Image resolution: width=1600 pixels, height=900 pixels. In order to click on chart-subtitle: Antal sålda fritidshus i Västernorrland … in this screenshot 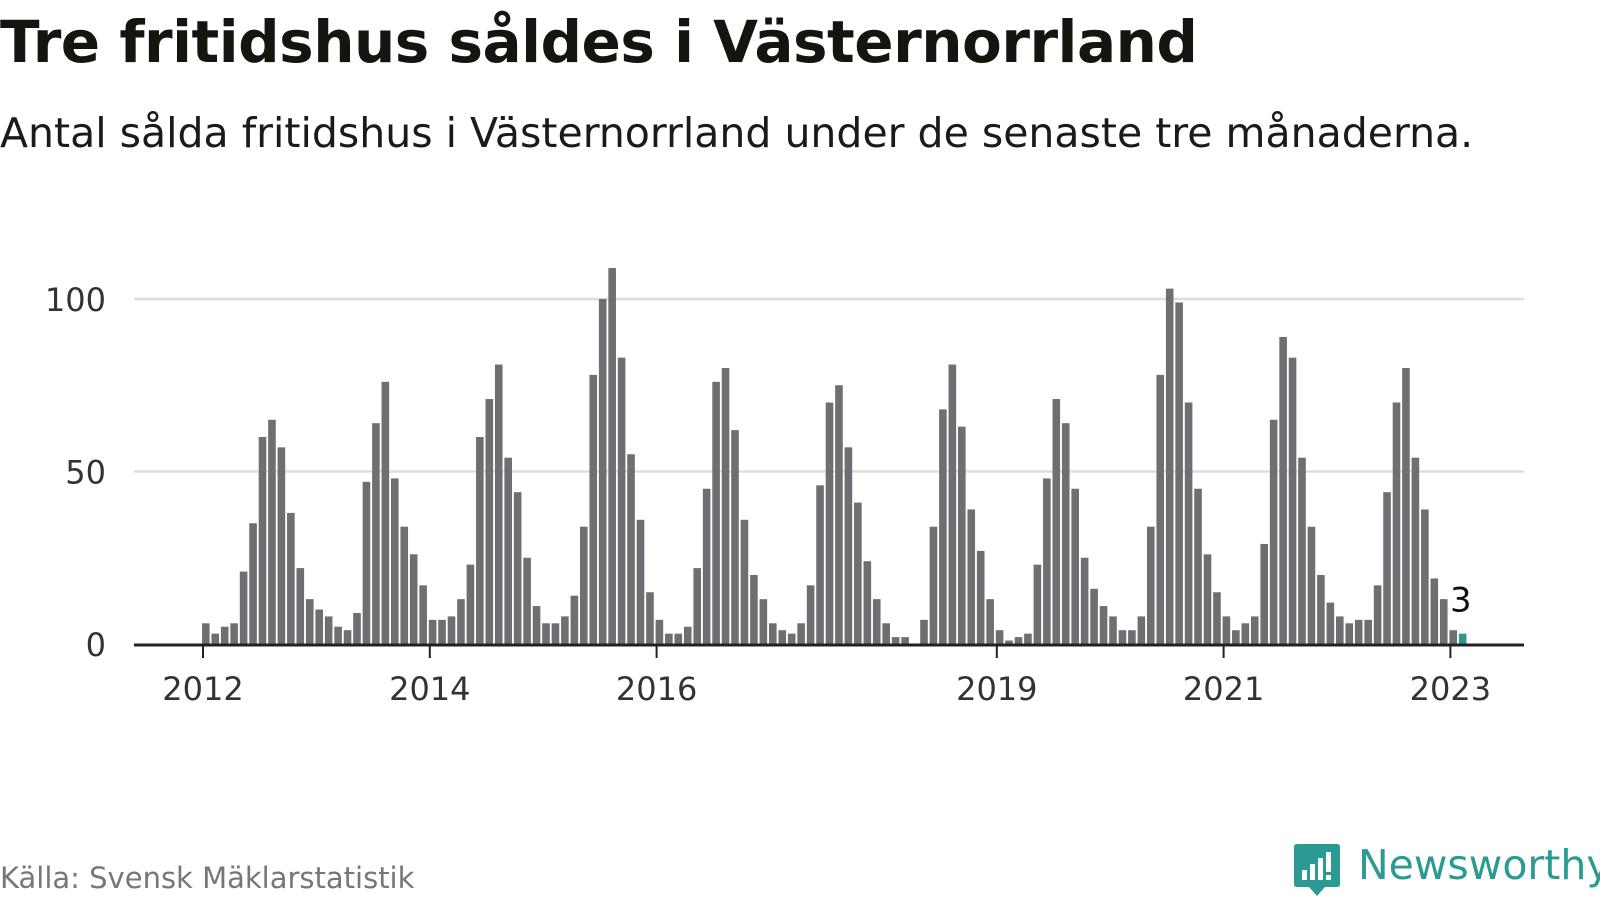, I will do `click(737, 133)`.